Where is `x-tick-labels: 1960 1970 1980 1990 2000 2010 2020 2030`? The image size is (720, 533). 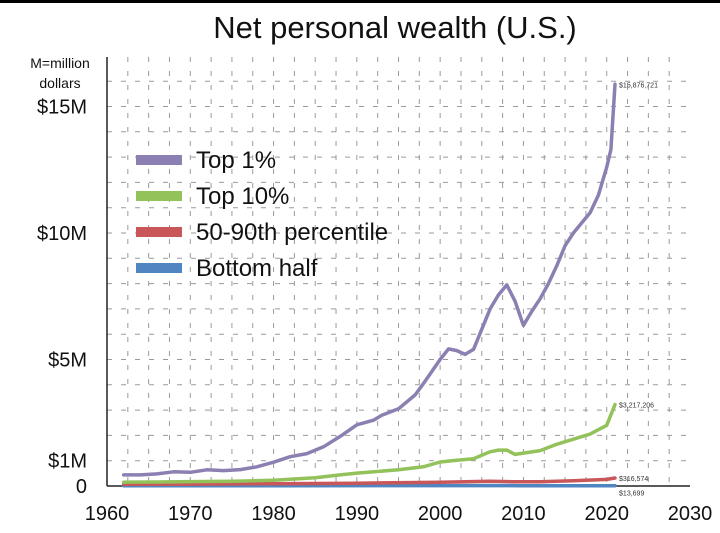
x-tick-labels: 1960 1970 1980 1990 2000 2010 2020 2030 is located at coordinates (399, 514).